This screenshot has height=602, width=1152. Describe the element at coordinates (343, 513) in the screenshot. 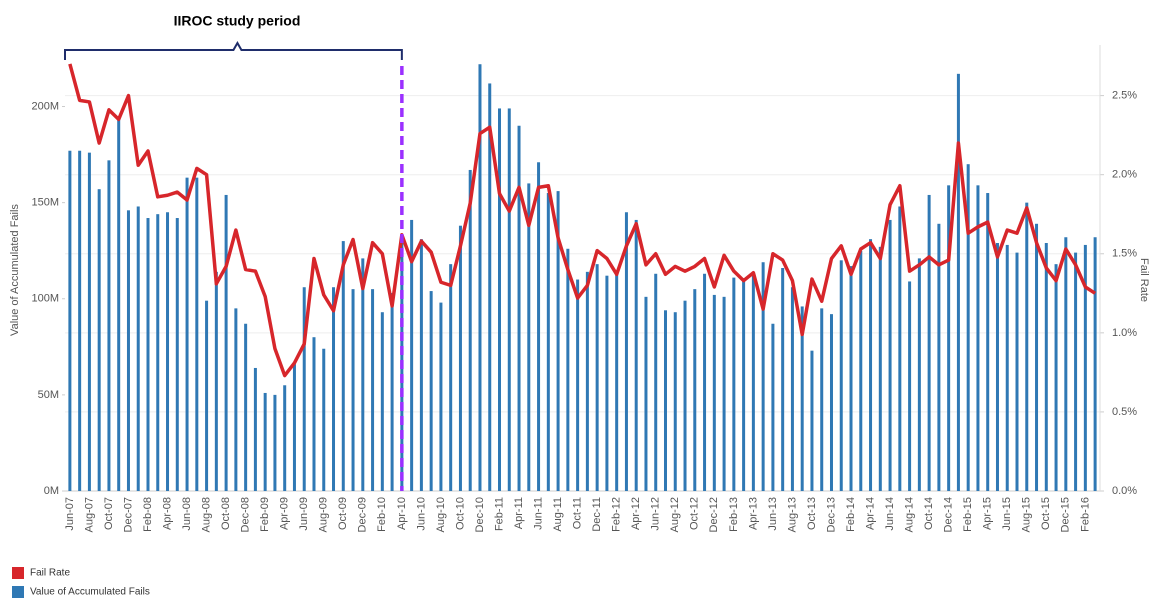

I see `x-tick-label: Oct-09` at that location.